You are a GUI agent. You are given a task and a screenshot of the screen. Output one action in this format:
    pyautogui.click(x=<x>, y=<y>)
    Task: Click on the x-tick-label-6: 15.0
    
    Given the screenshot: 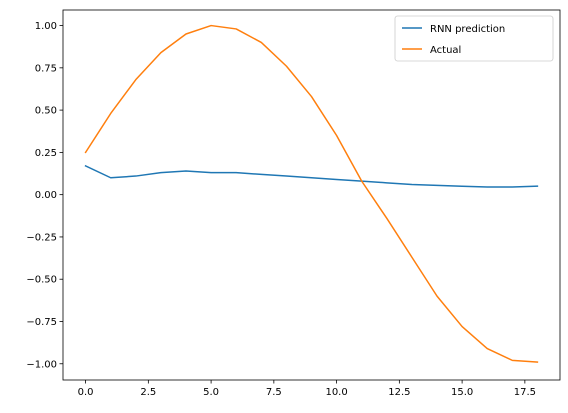 What is the action you would take?
    pyautogui.click(x=462, y=392)
    